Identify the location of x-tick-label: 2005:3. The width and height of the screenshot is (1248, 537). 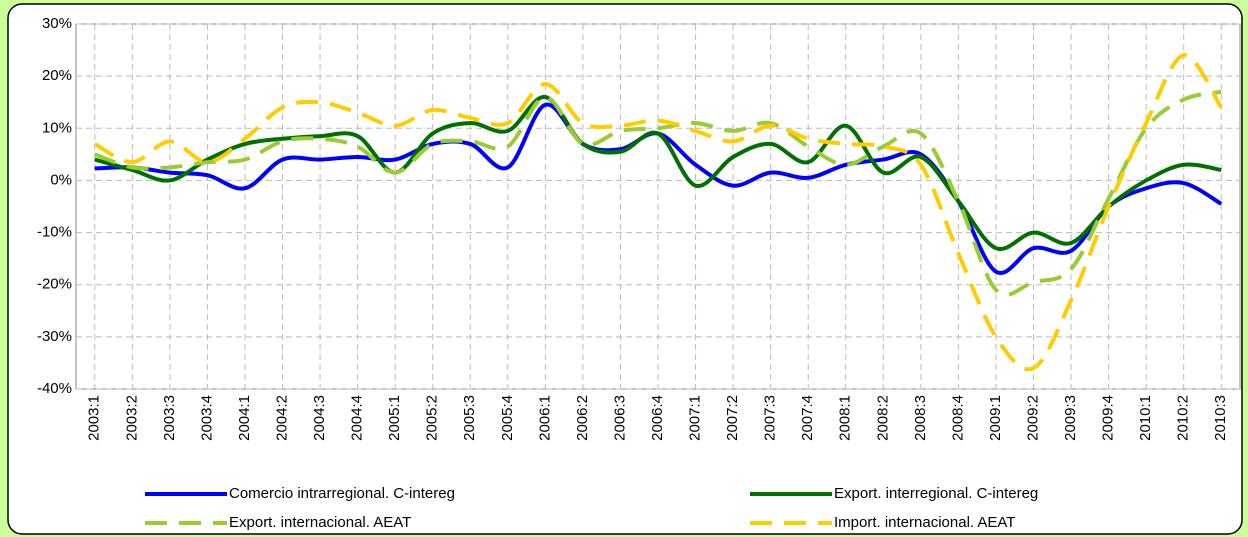
(469, 418).